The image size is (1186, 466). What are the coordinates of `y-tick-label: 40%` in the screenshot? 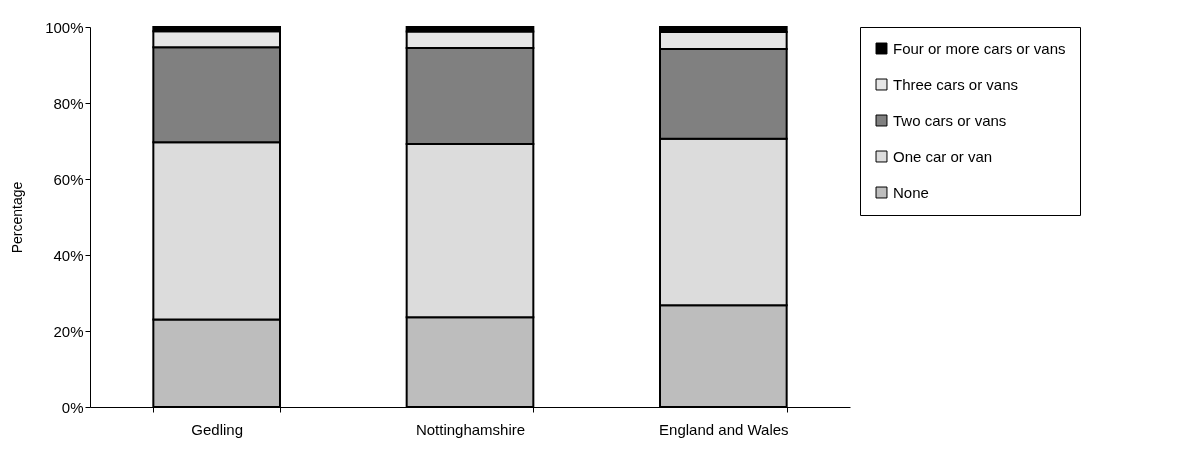 It's located at (68, 255).